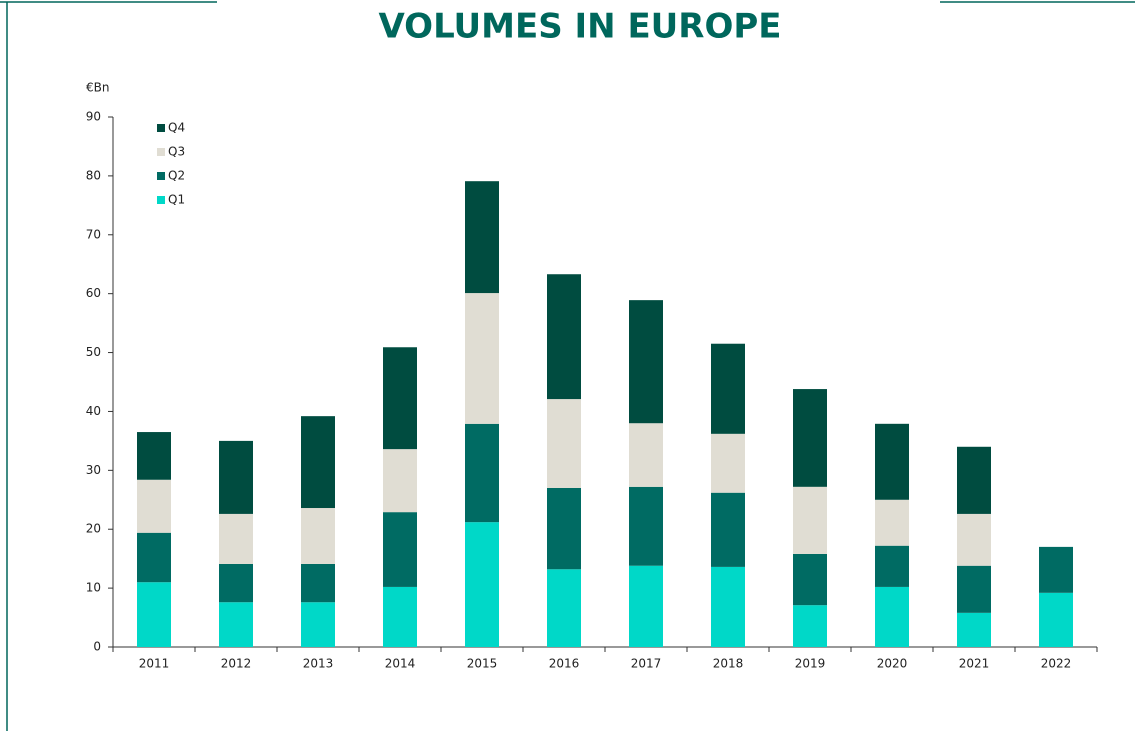  What do you see at coordinates (97, 647) in the screenshot?
I see `y-tick-label: 0` at bounding box center [97, 647].